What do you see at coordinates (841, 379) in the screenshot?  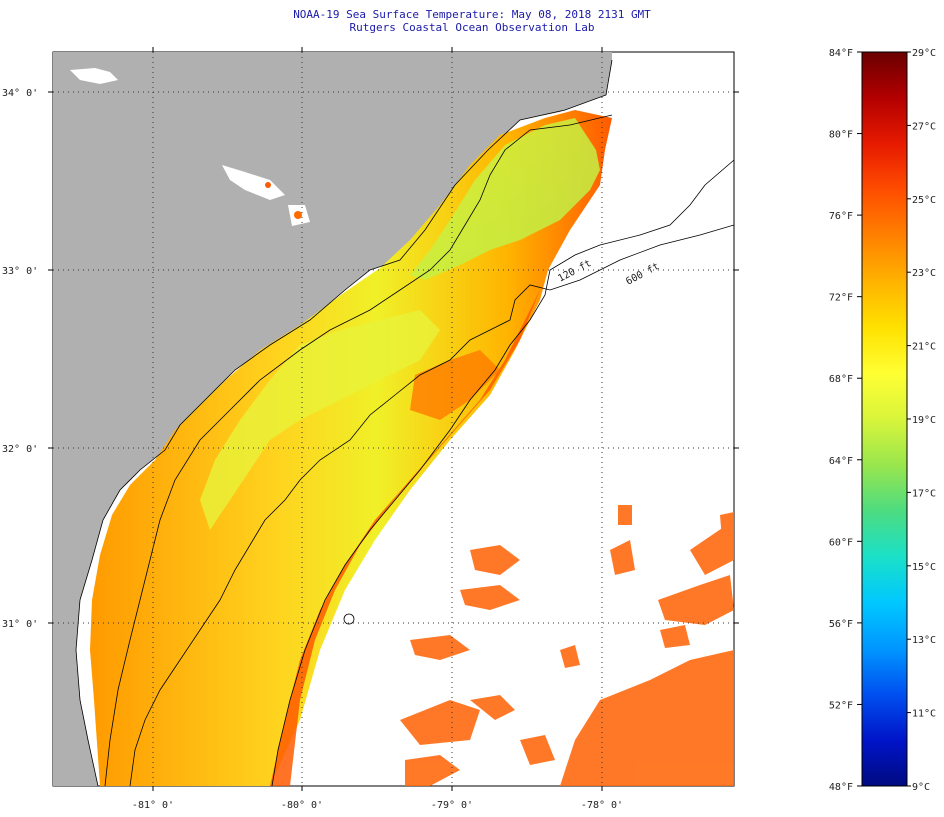 I see `colorbar-f-label: 68°F` at bounding box center [841, 379].